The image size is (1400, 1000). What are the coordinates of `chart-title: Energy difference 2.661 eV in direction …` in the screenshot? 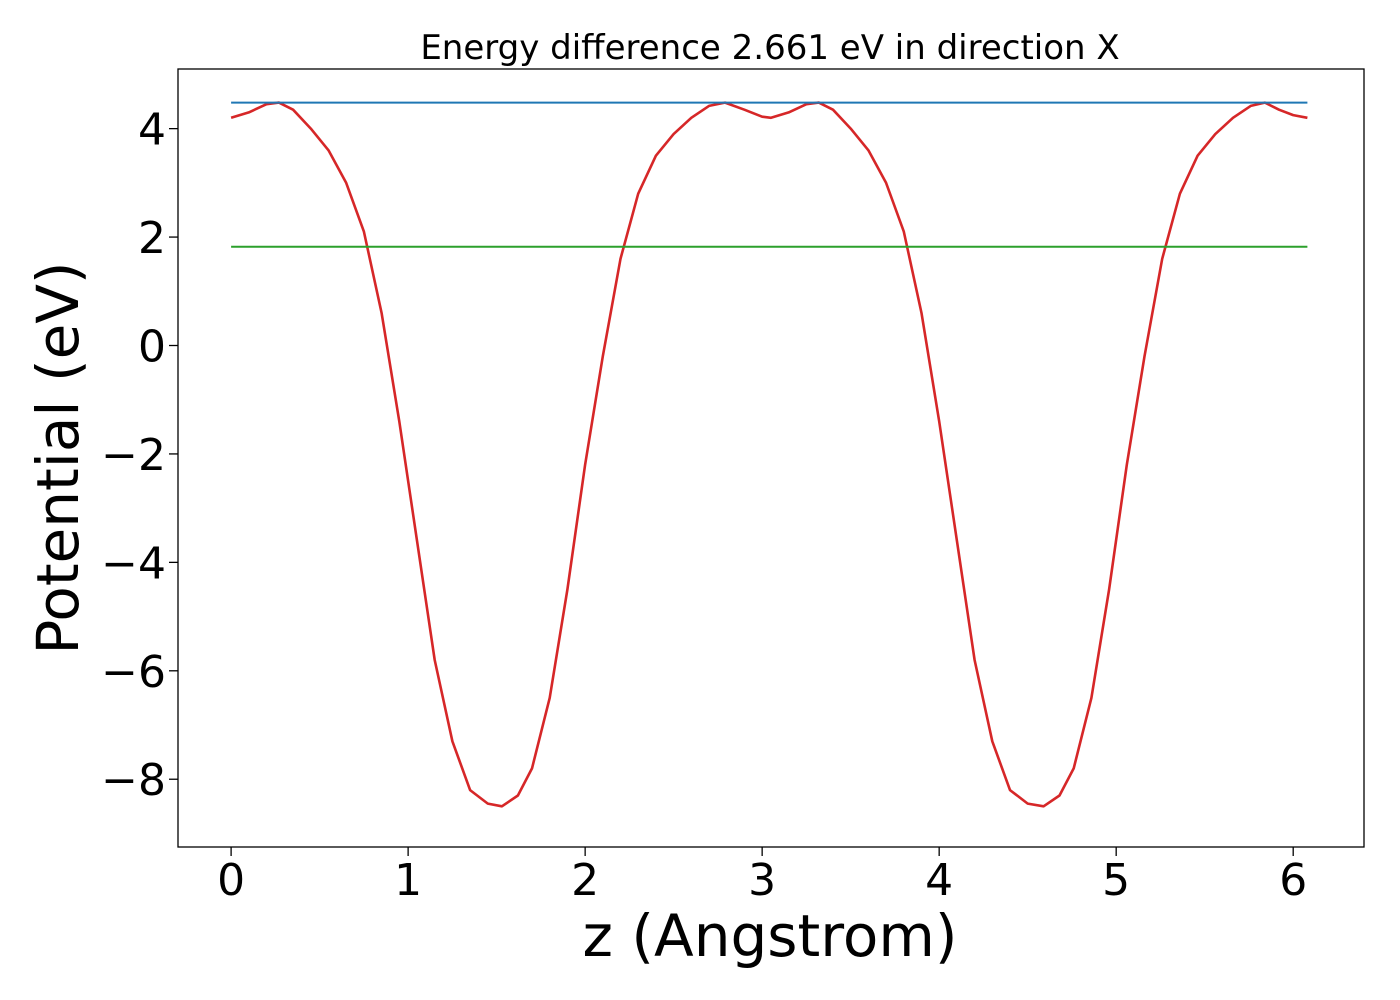 It's located at (769, 48).